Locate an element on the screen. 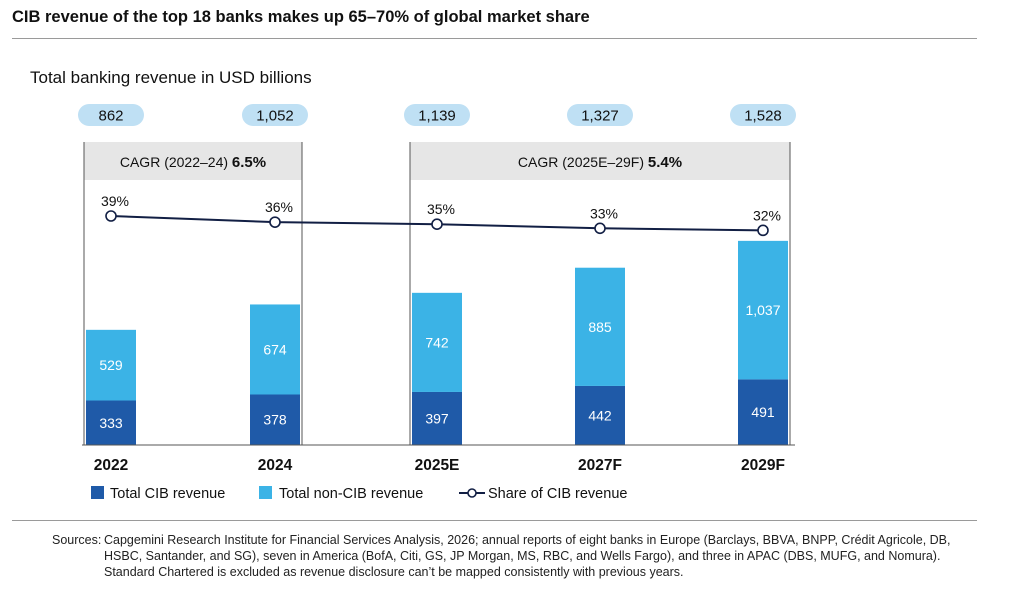  bar-cib-value-label: 397 is located at coordinates (437, 418).